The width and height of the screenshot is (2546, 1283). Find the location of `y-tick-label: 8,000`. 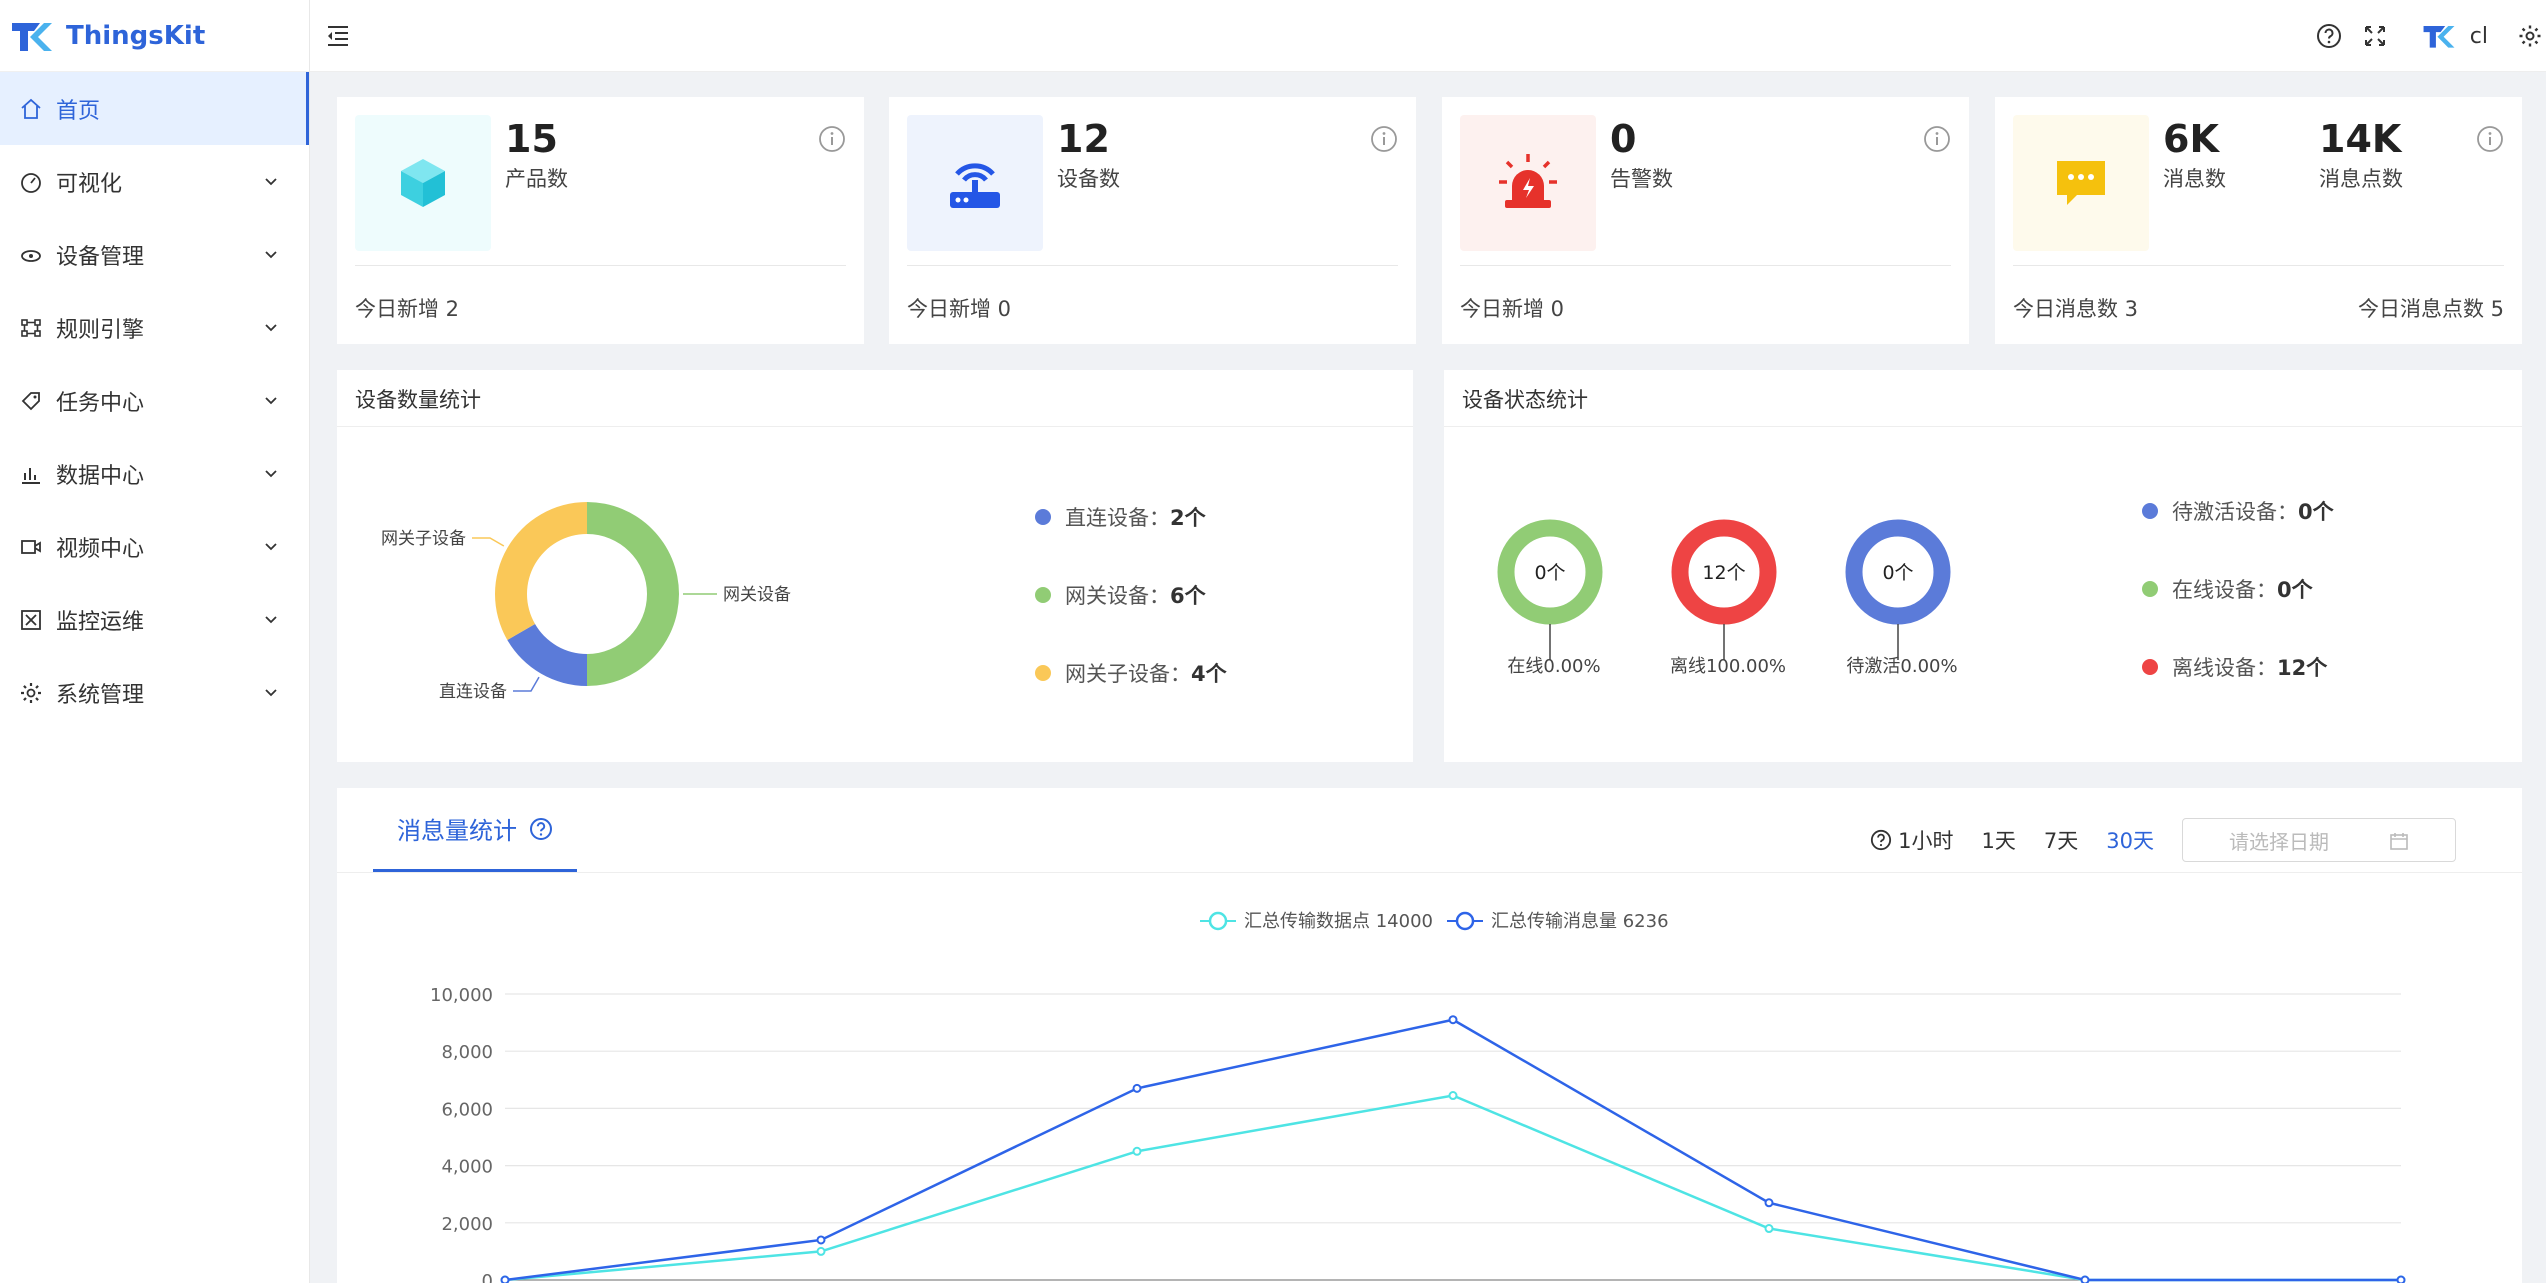

y-tick-label: 8,000 is located at coordinates (467, 1052).